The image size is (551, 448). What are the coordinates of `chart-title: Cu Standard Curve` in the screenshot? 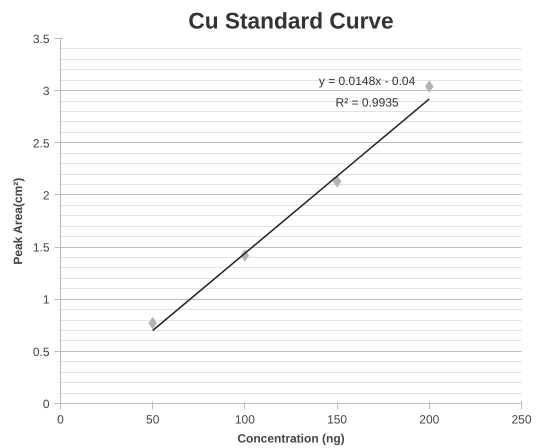 It's located at (291, 21).